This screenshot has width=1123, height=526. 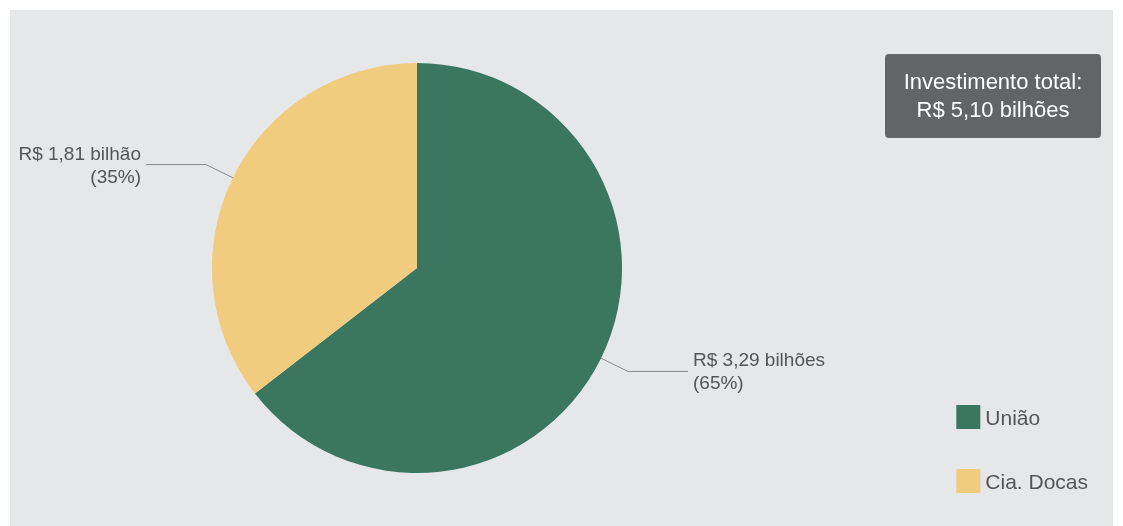 I want to click on legend-label: Cia. Docas, so click(x=1036, y=481).